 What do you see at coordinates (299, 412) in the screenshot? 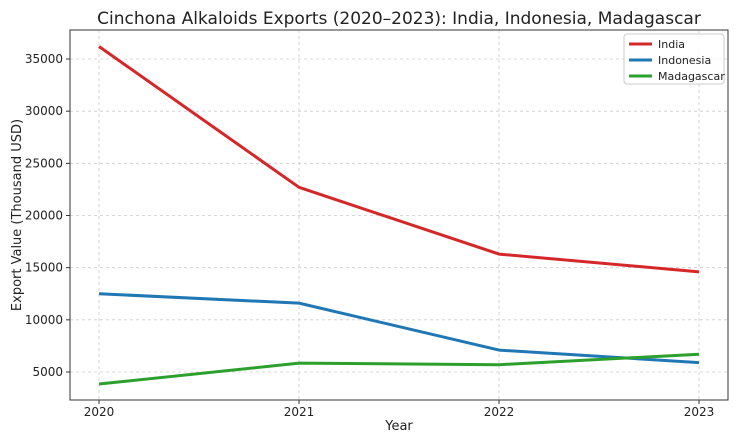
I see `x-tick-label: 2021` at bounding box center [299, 412].